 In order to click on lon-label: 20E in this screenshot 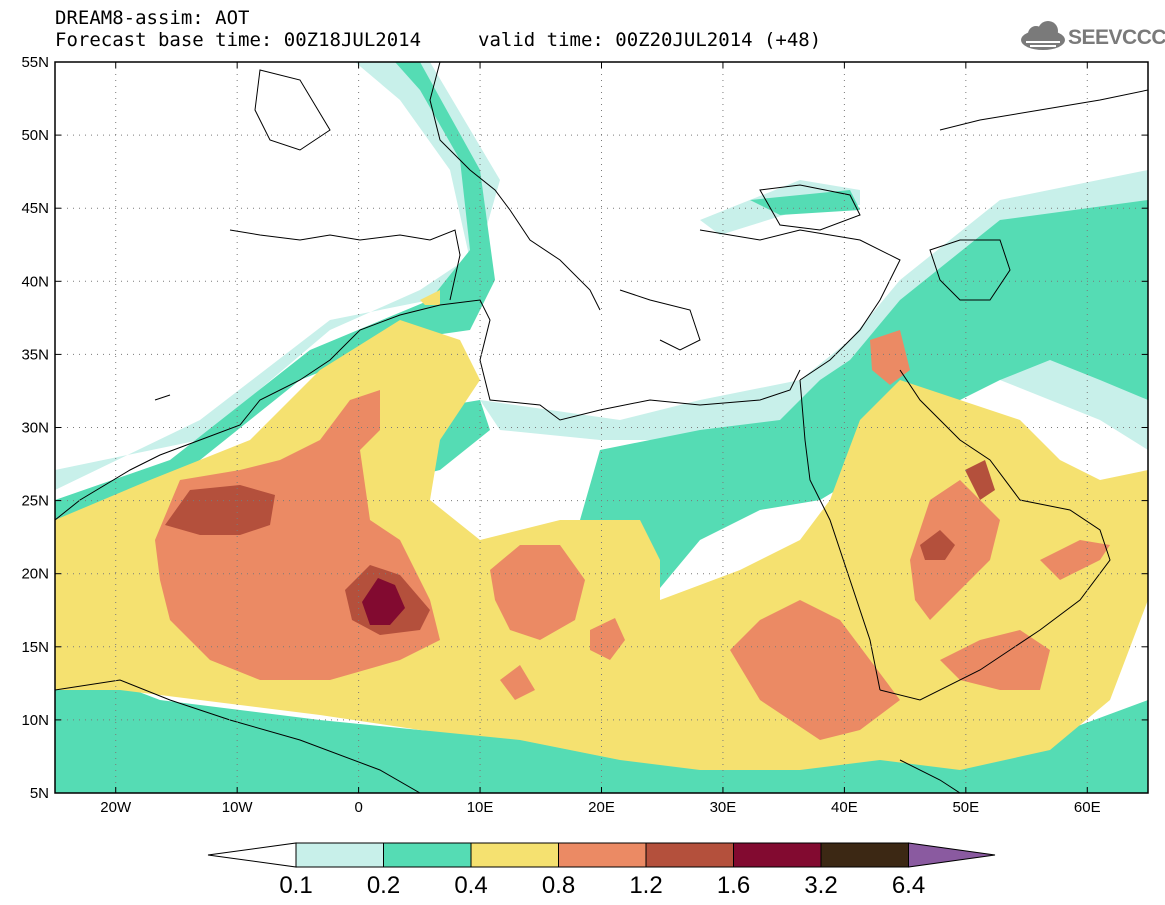, I will do `click(601, 807)`.